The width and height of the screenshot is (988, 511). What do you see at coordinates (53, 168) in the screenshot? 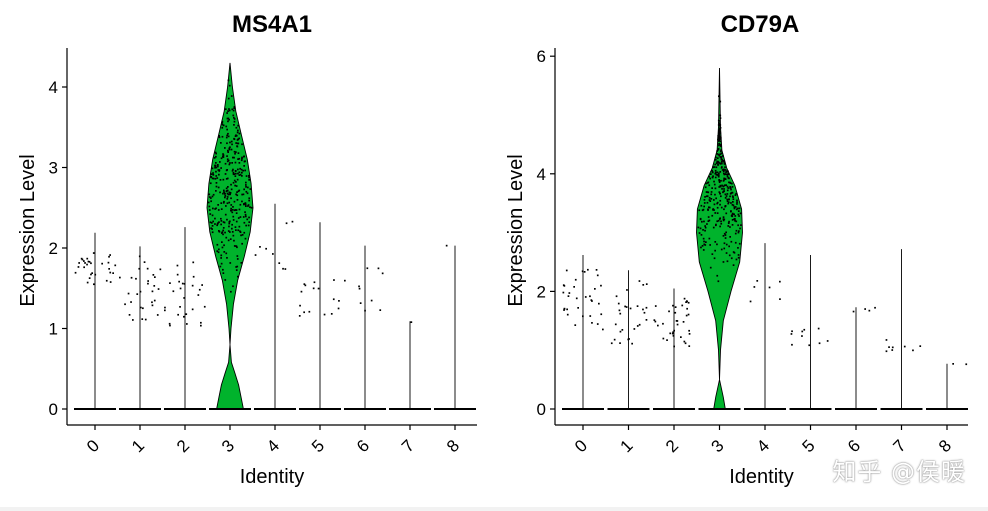
I see `y-tick-label: 3` at bounding box center [53, 168].